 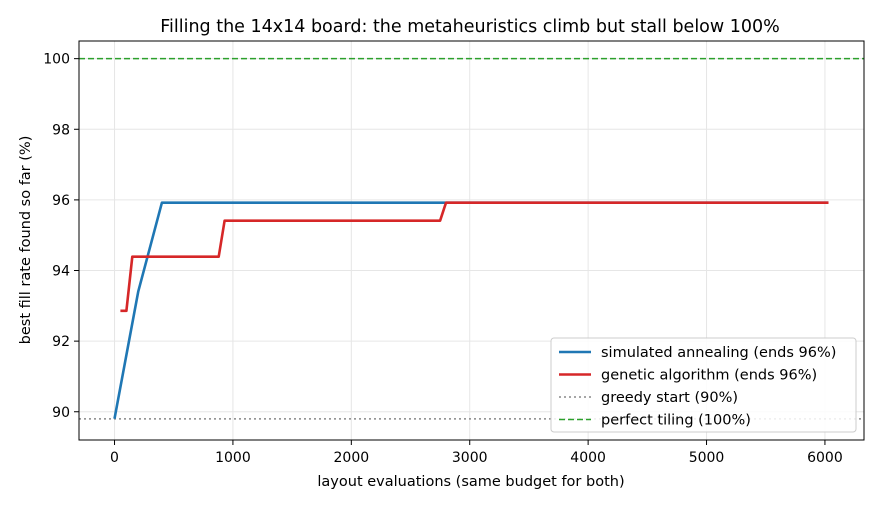 What do you see at coordinates (669, 398) in the screenshot?
I see `legend-label: greedy start (90%)` at bounding box center [669, 398].